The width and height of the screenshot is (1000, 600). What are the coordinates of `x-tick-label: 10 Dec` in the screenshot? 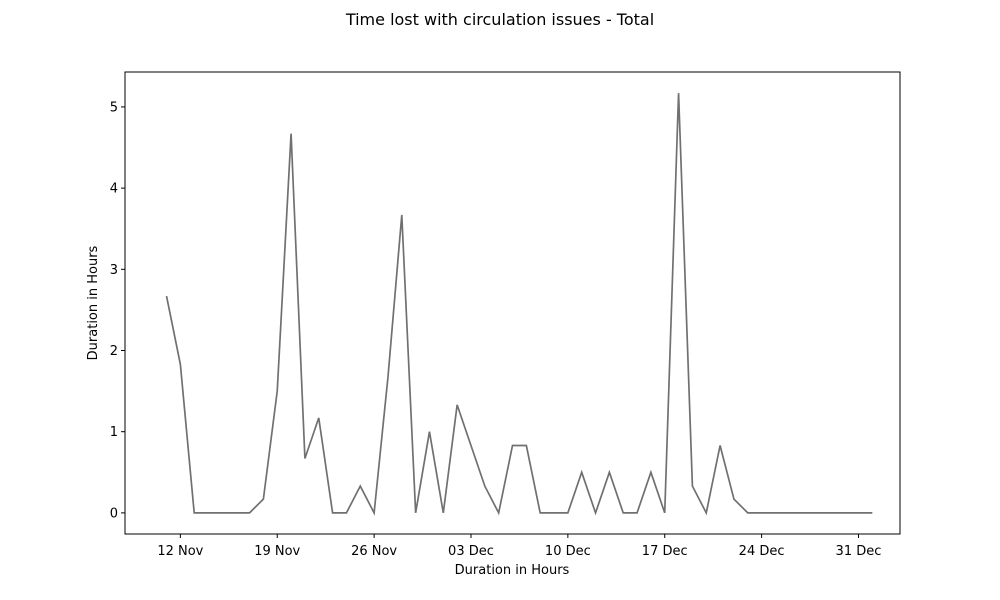 It's located at (568, 551).